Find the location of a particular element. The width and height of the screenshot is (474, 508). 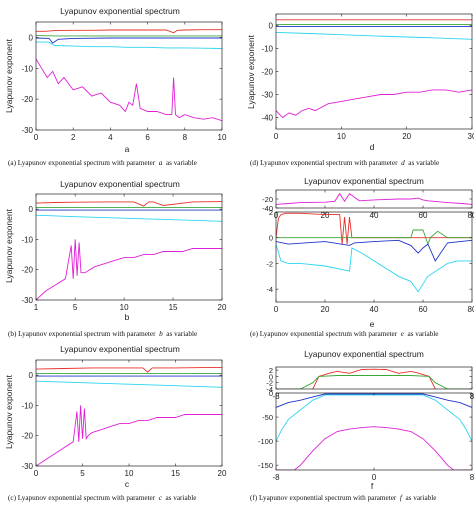

x-tick-label: 15 is located at coordinates (173, 307).